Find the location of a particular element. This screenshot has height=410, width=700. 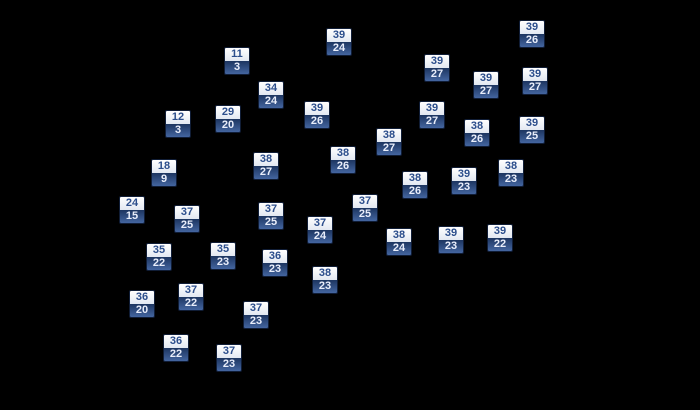

temperature-marker: 29 20 is located at coordinates (228, 119).